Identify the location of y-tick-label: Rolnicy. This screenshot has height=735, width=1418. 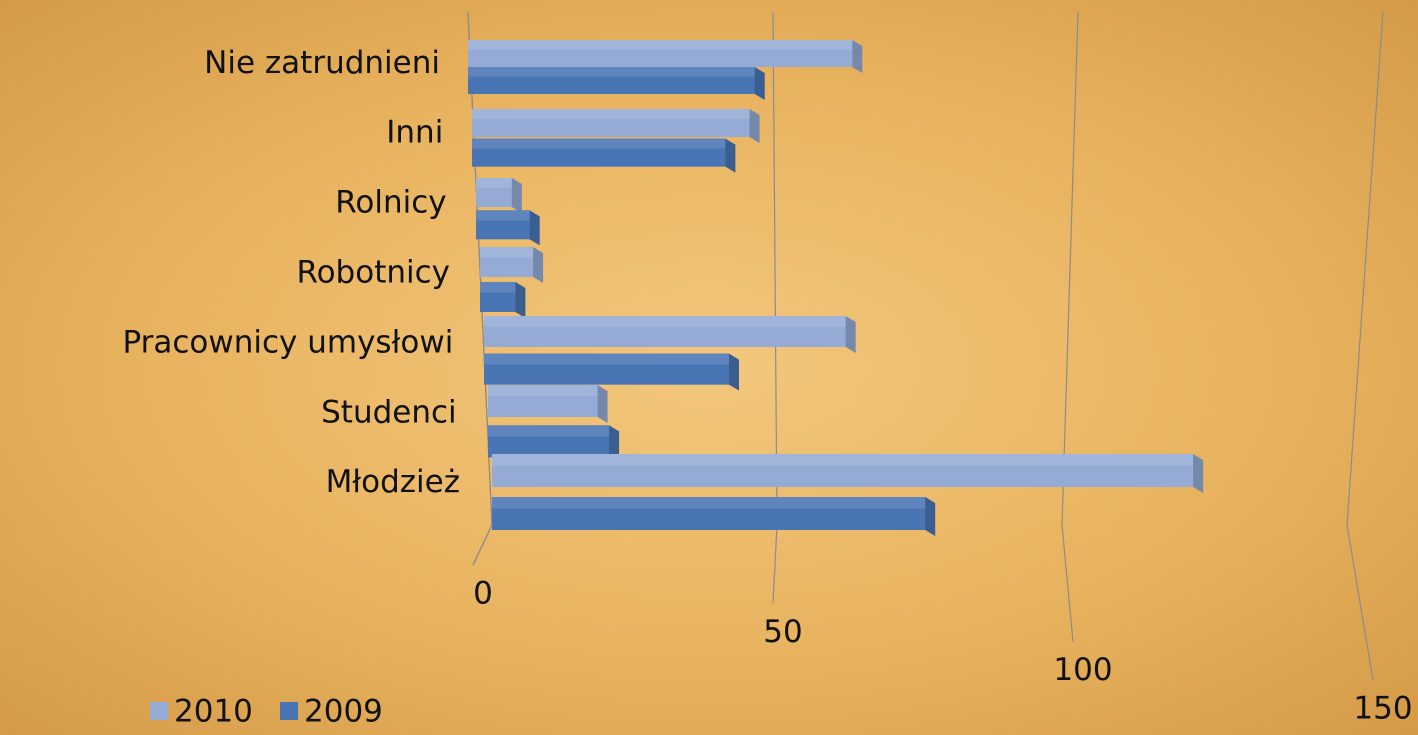
(390, 203).